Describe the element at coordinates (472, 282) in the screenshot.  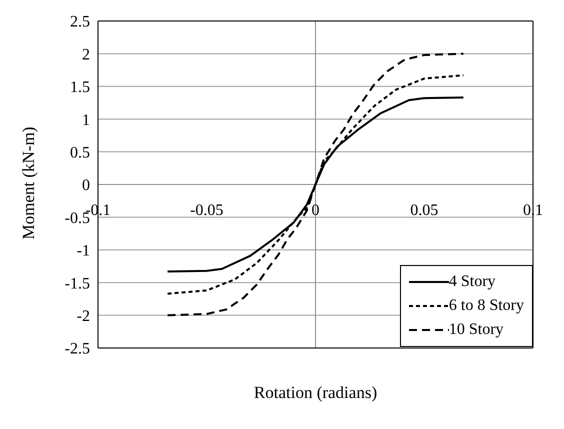
I see `legend-label: 4 Story` at that location.